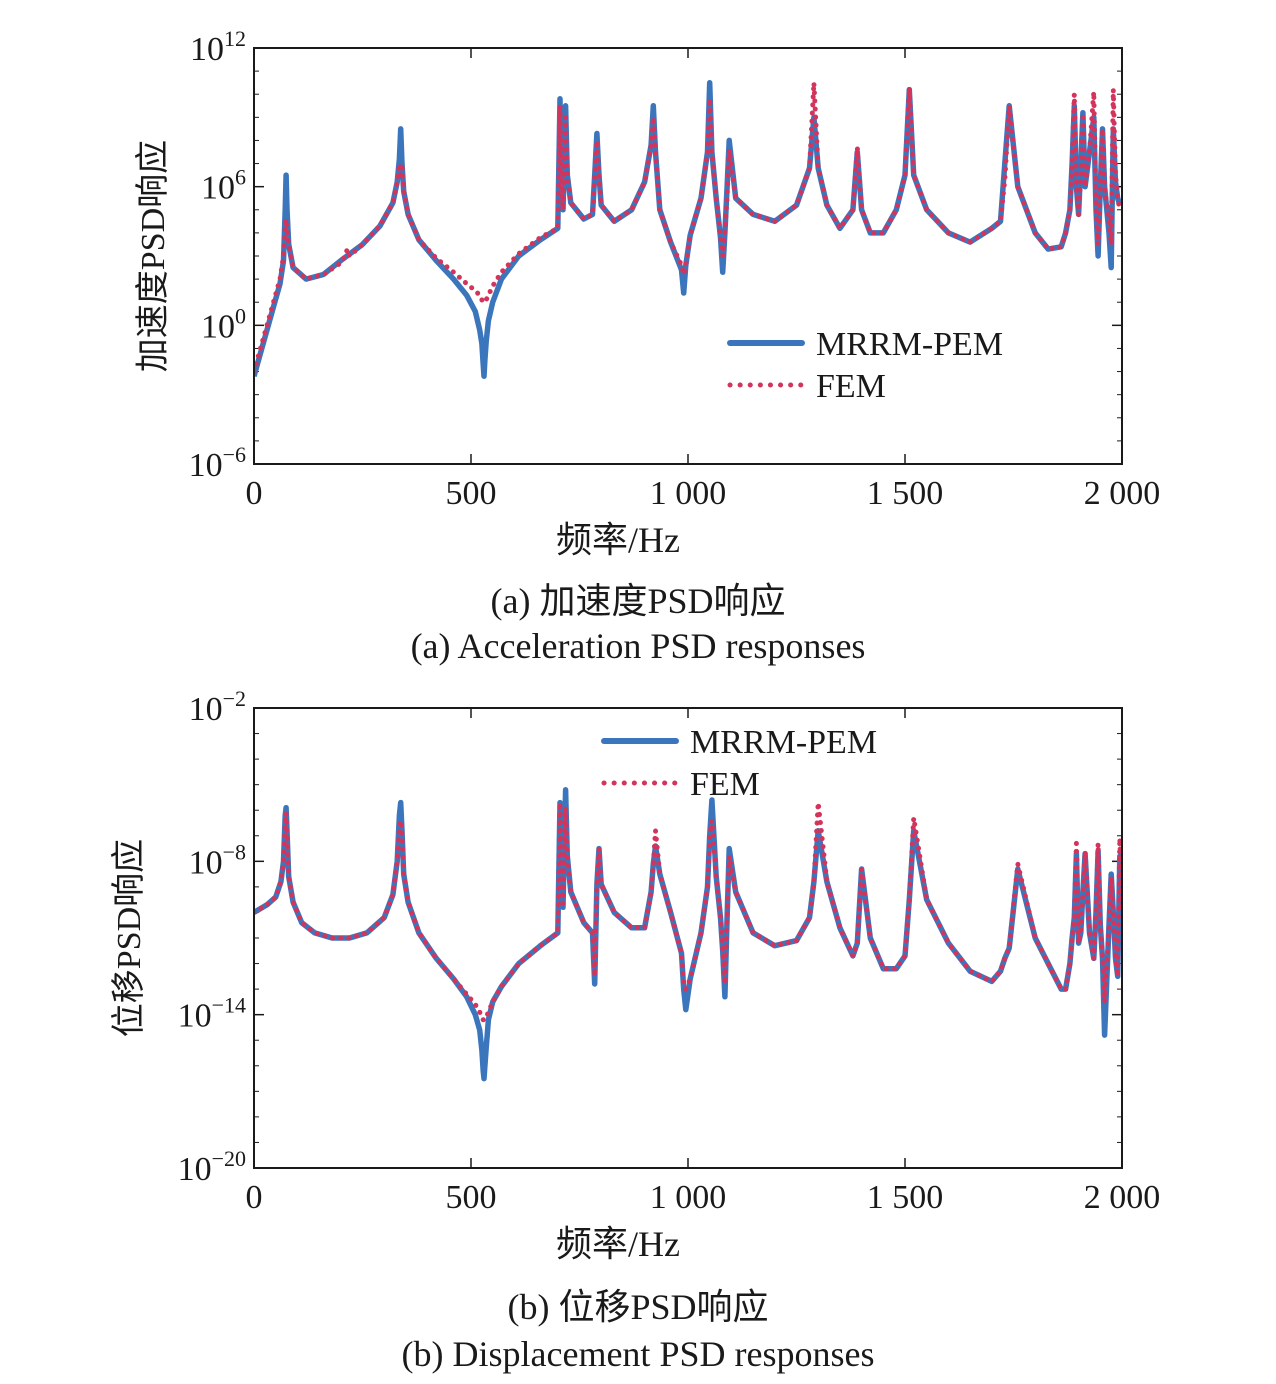  Describe the element at coordinates (218, 47) in the screenshot. I see `y-tick-label: 10¹²` at that location.